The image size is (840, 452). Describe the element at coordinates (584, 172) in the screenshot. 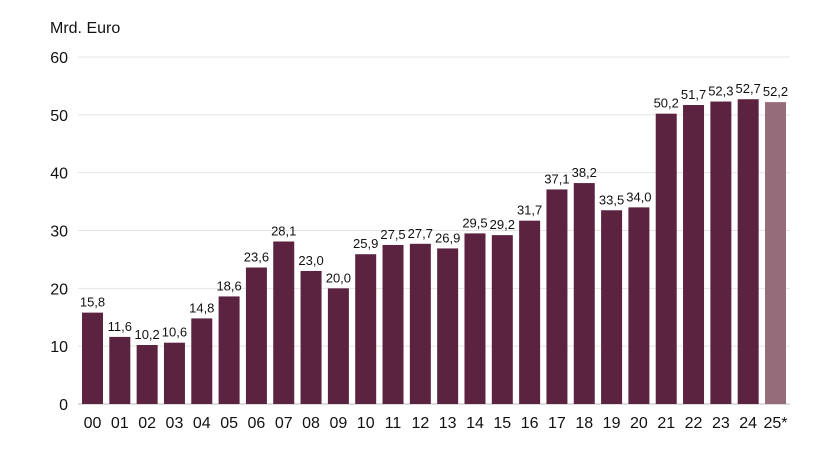

I see `data-label: 38,2` at that location.